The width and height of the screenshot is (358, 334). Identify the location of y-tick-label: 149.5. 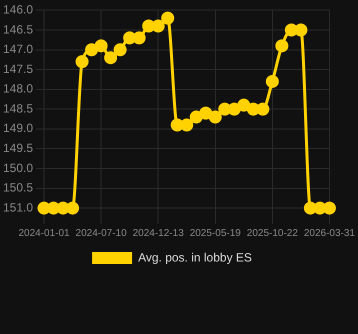
(18, 148).